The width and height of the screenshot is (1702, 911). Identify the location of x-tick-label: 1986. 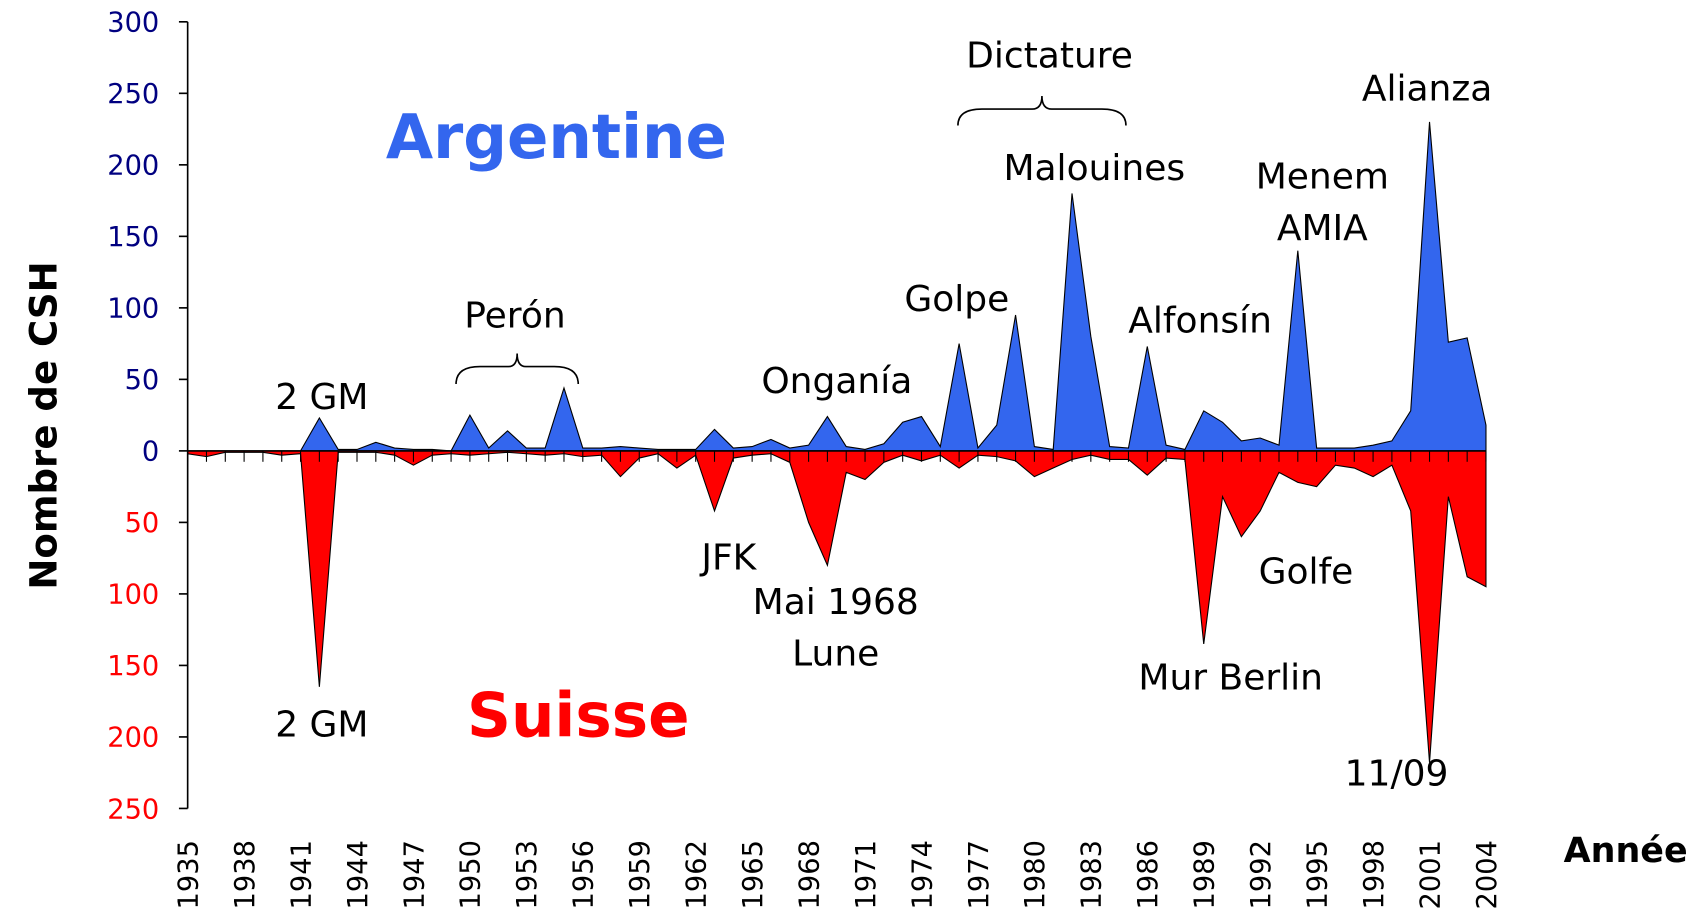
(1148, 874).